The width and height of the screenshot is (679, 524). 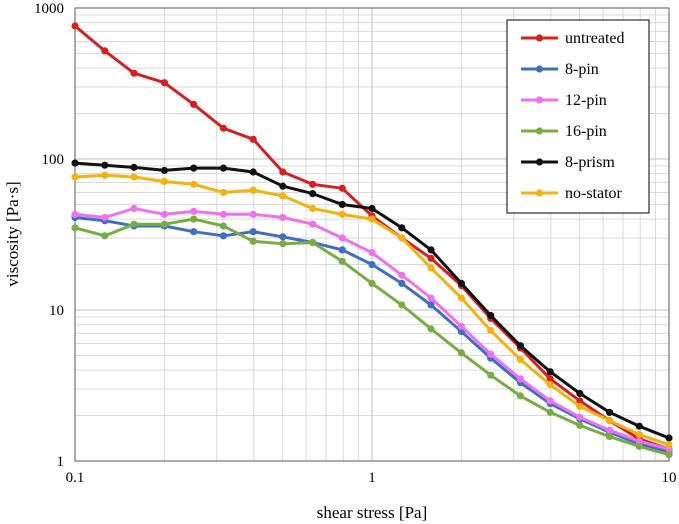 What do you see at coordinates (12, 233) in the screenshot?
I see `y-axis-title: viscosity [Pa·s]` at bounding box center [12, 233].